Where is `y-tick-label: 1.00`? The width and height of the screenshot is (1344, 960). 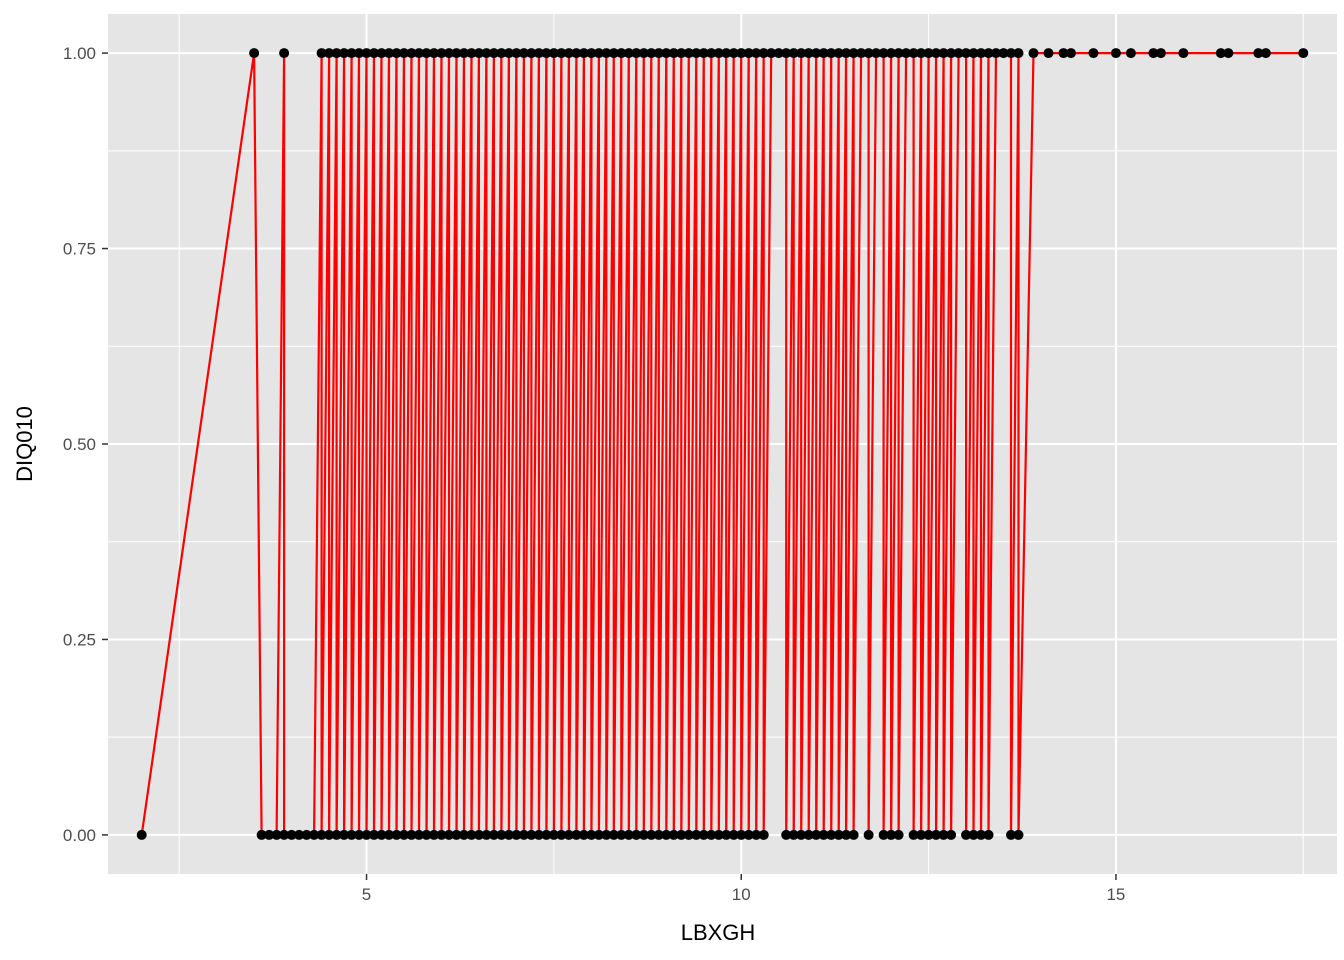 y-tick-label: 1.00 is located at coordinates (79, 53).